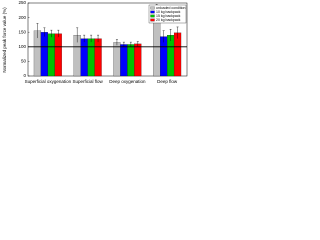 Image resolution: width=320 pixels, height=240 pixels. I want to click on legend-label: 20 kg backpack, so click(168, 20).